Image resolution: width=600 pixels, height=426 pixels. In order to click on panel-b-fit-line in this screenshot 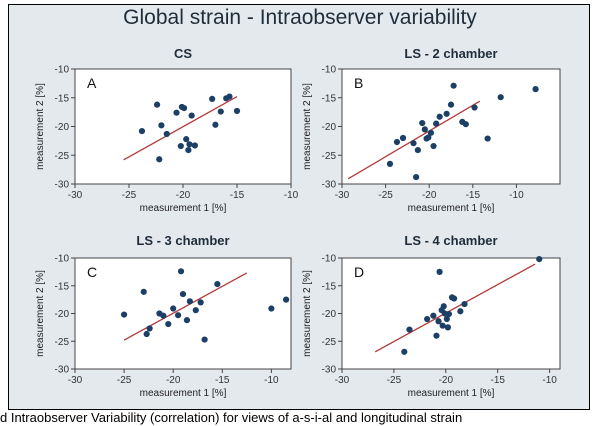, I will do `click(414, 140)`.